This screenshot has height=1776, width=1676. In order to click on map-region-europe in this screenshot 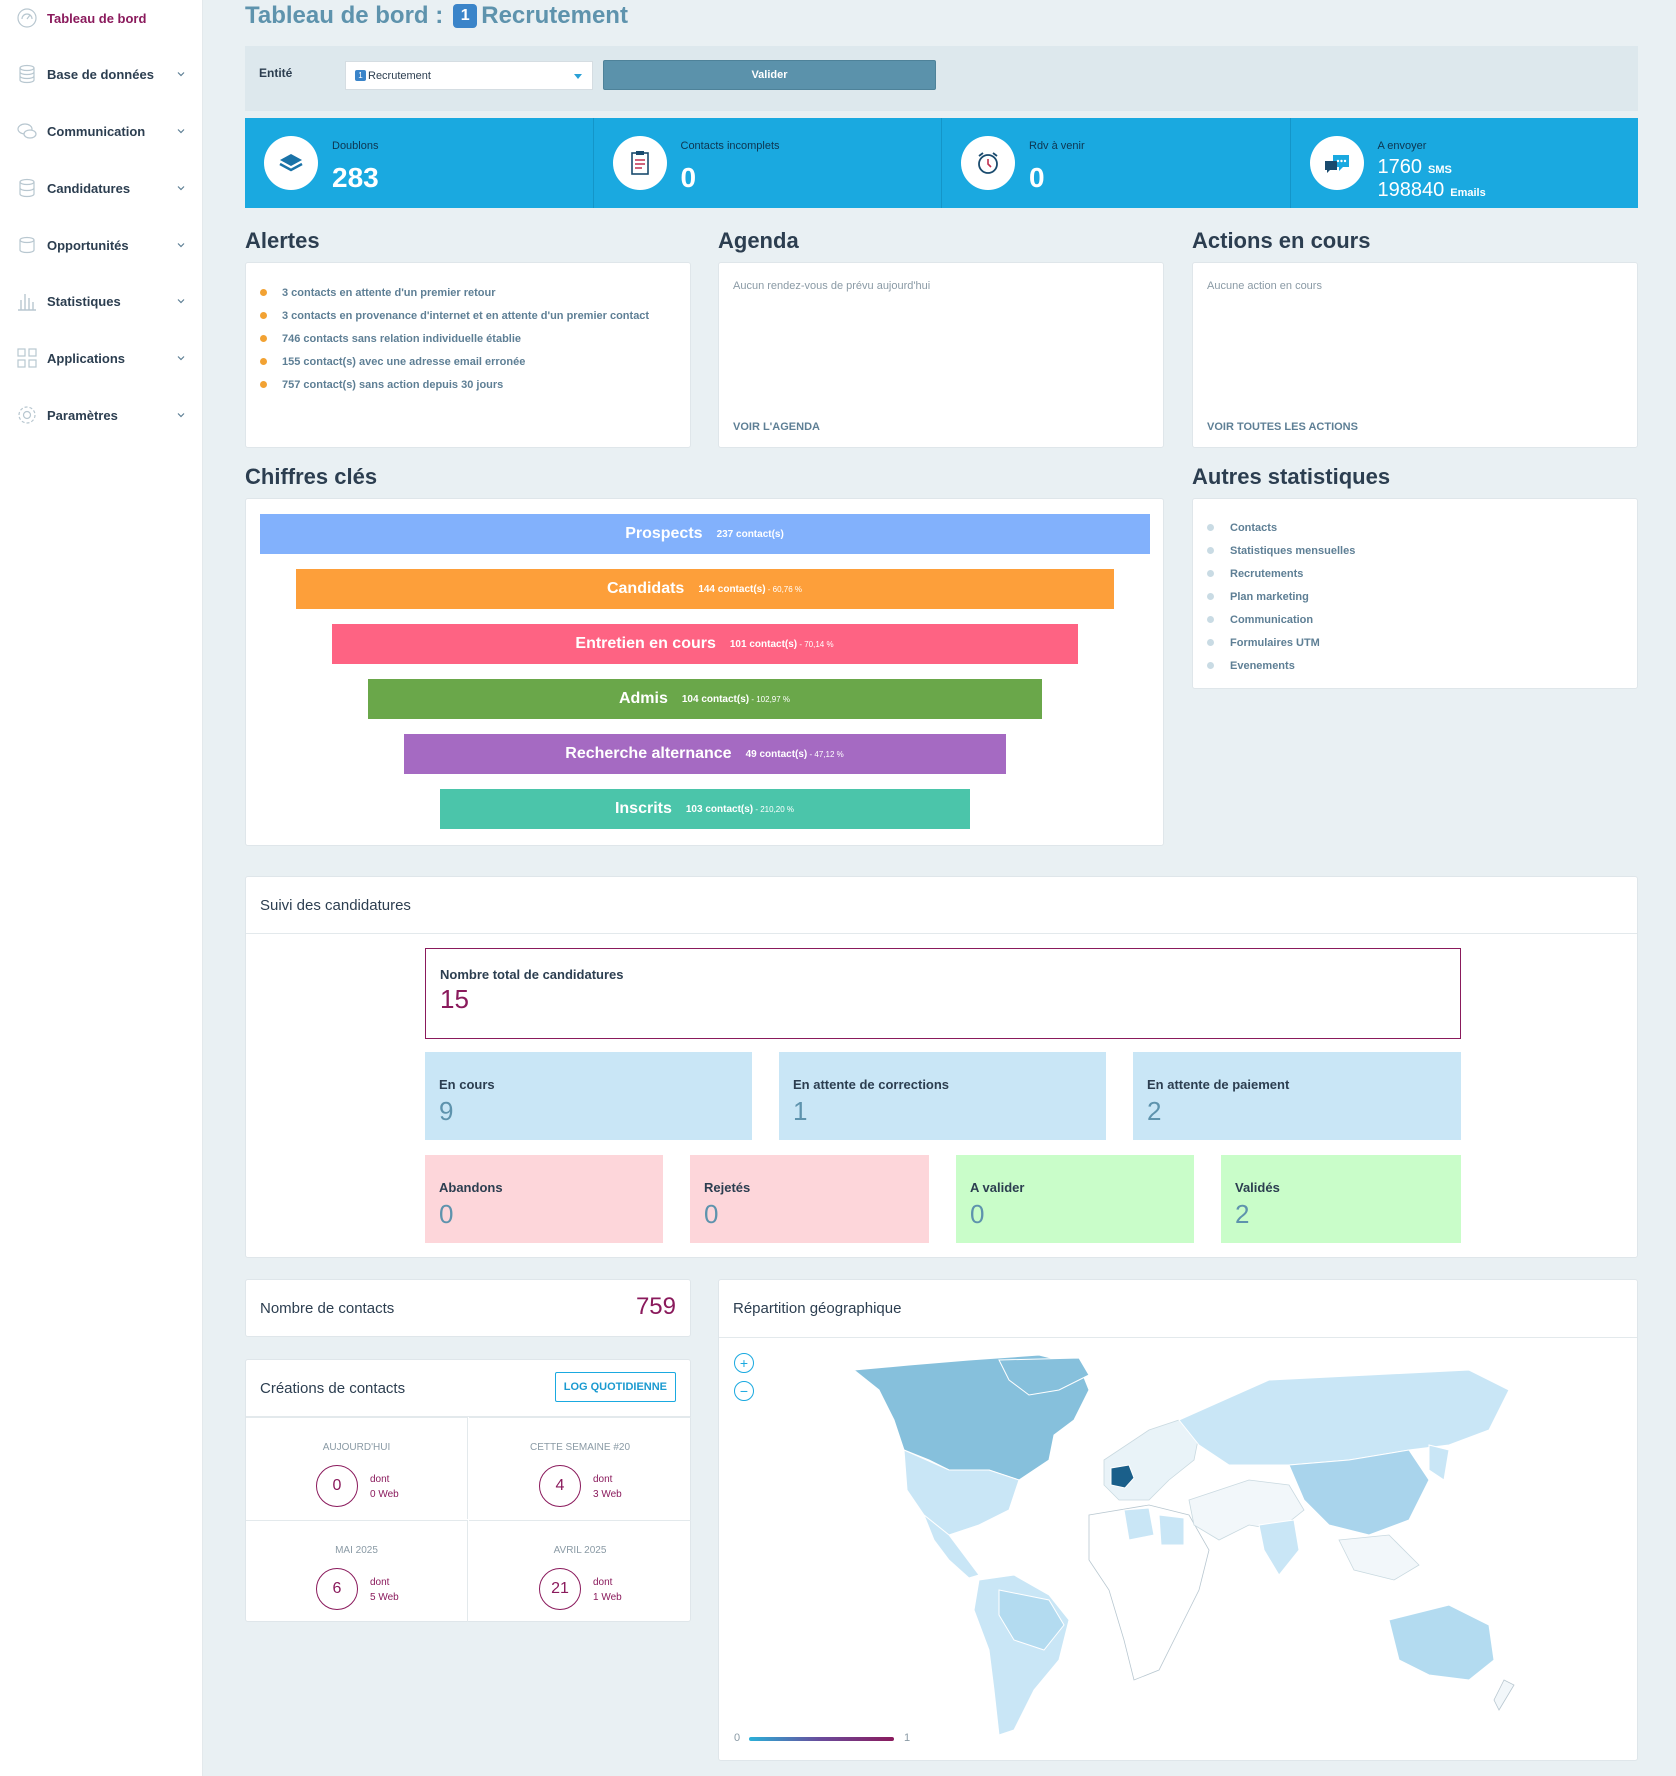, I will do `click(1151, 1460)`.